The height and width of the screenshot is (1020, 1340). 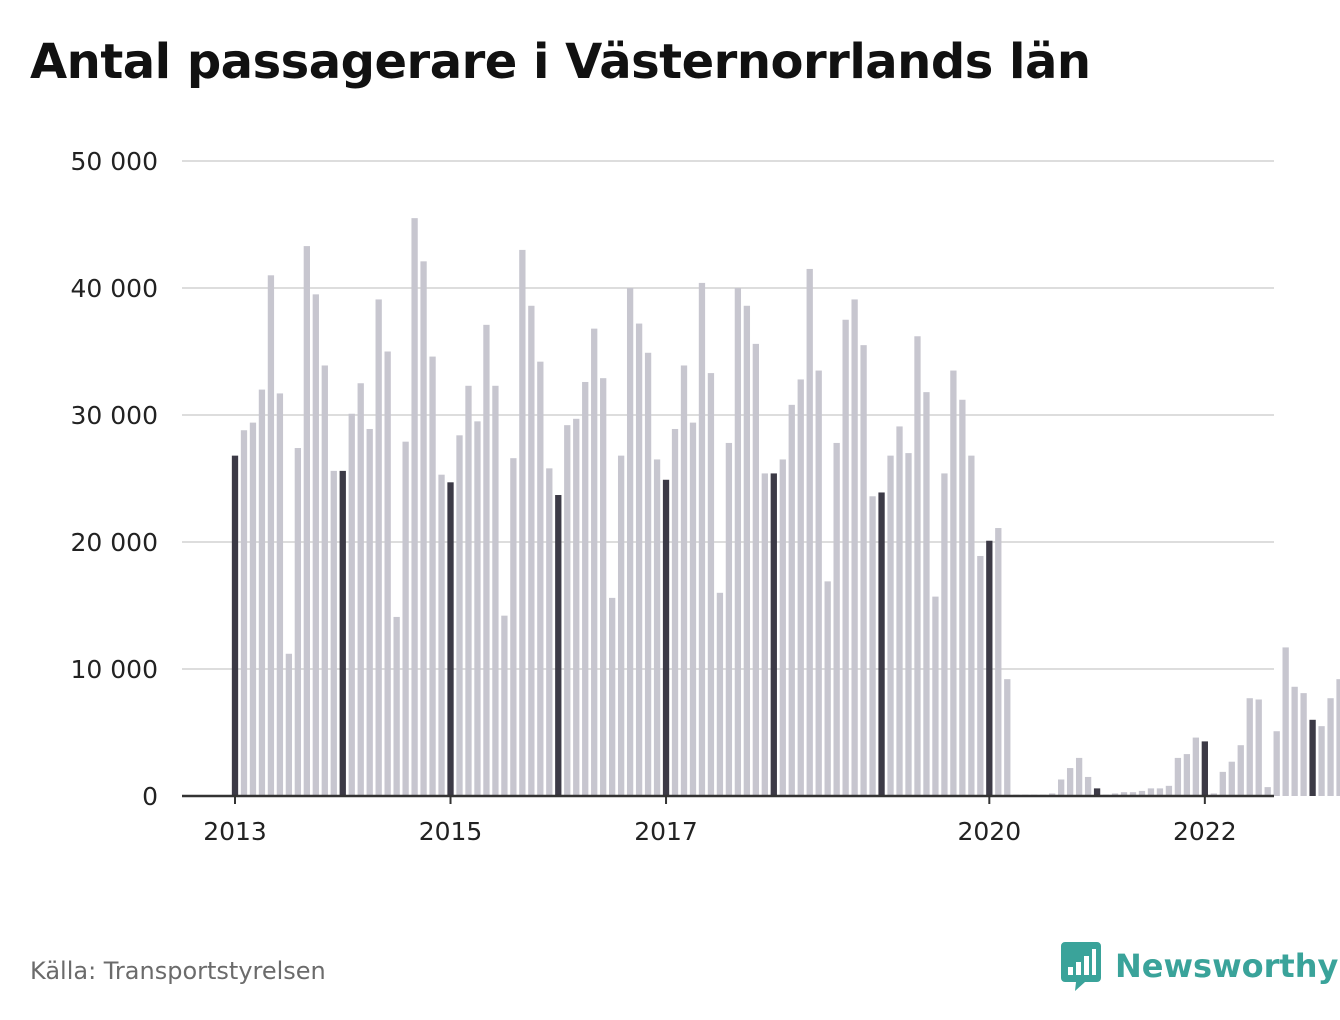 I want to click on x-tick-label-2020: 2020, so click(x=990, y=831).